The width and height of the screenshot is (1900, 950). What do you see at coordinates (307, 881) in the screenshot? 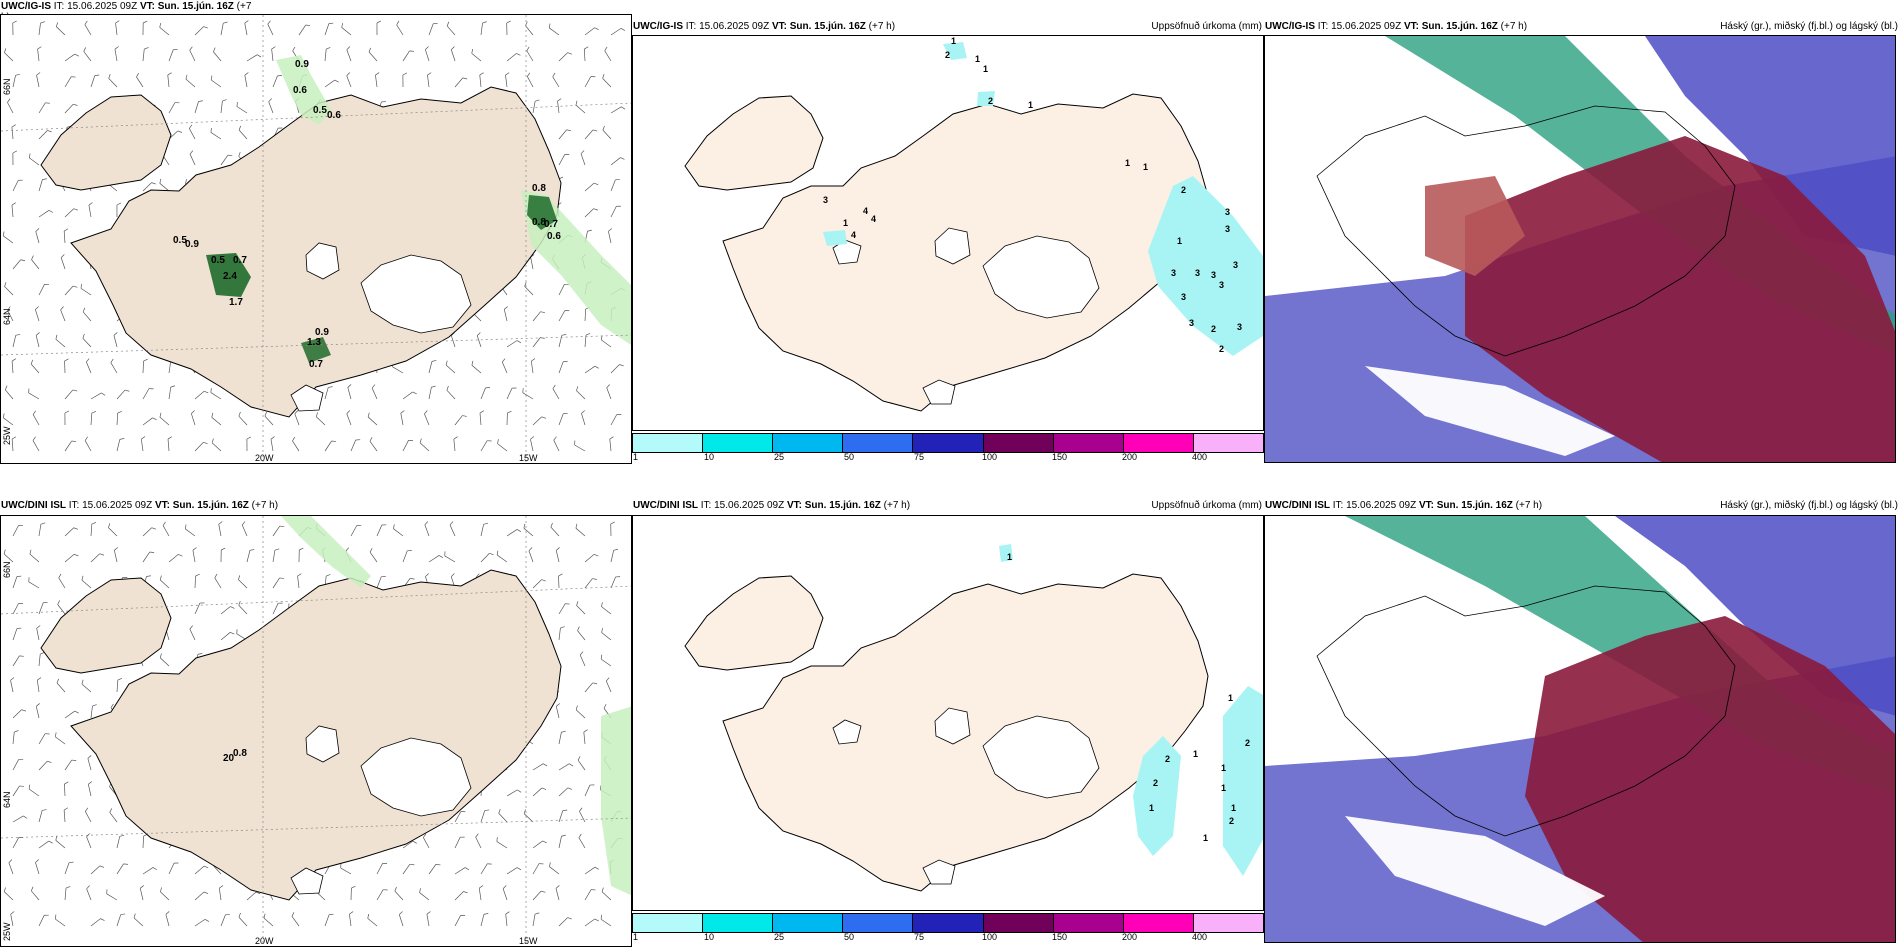
I see `glacier-myrdal` at bounding box center [307, 881].